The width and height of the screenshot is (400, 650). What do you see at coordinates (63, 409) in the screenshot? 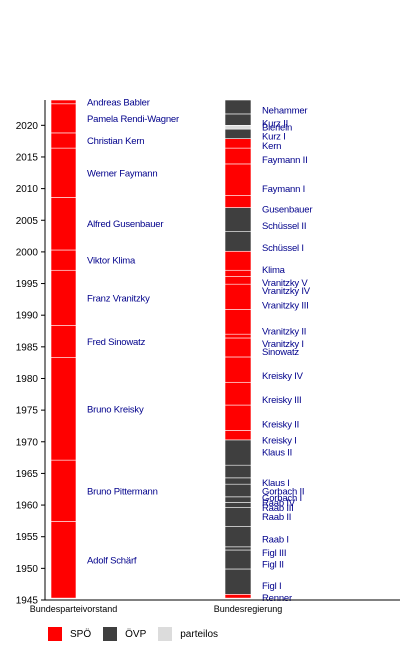
I see `bar-party-bruno-kreisky` at bounding box center [63, 409].